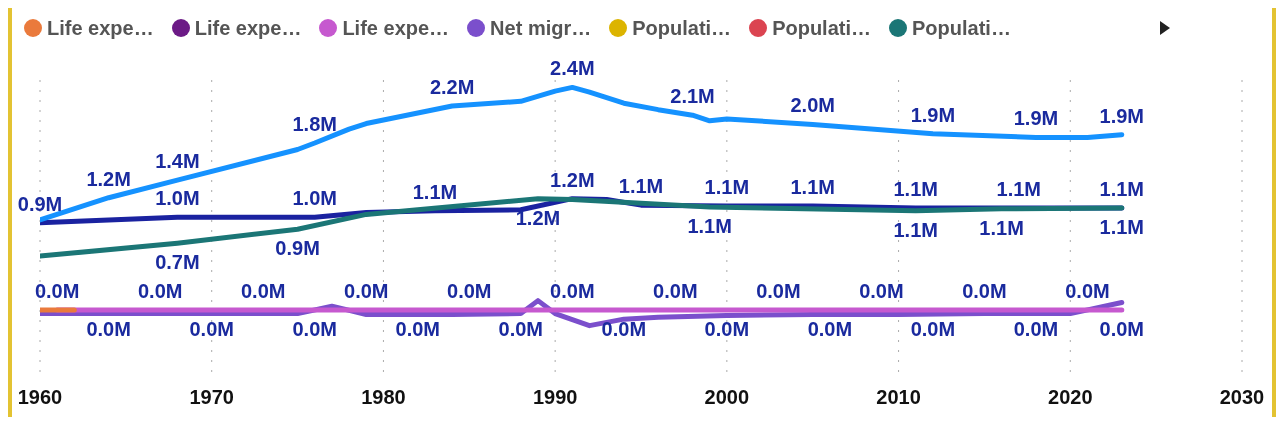 The image size is (1284, 425). What do you see at coordinates (211, 397) in the screenshot?
I see `x-tick-label: 1970` at bounding box center [211, 397].